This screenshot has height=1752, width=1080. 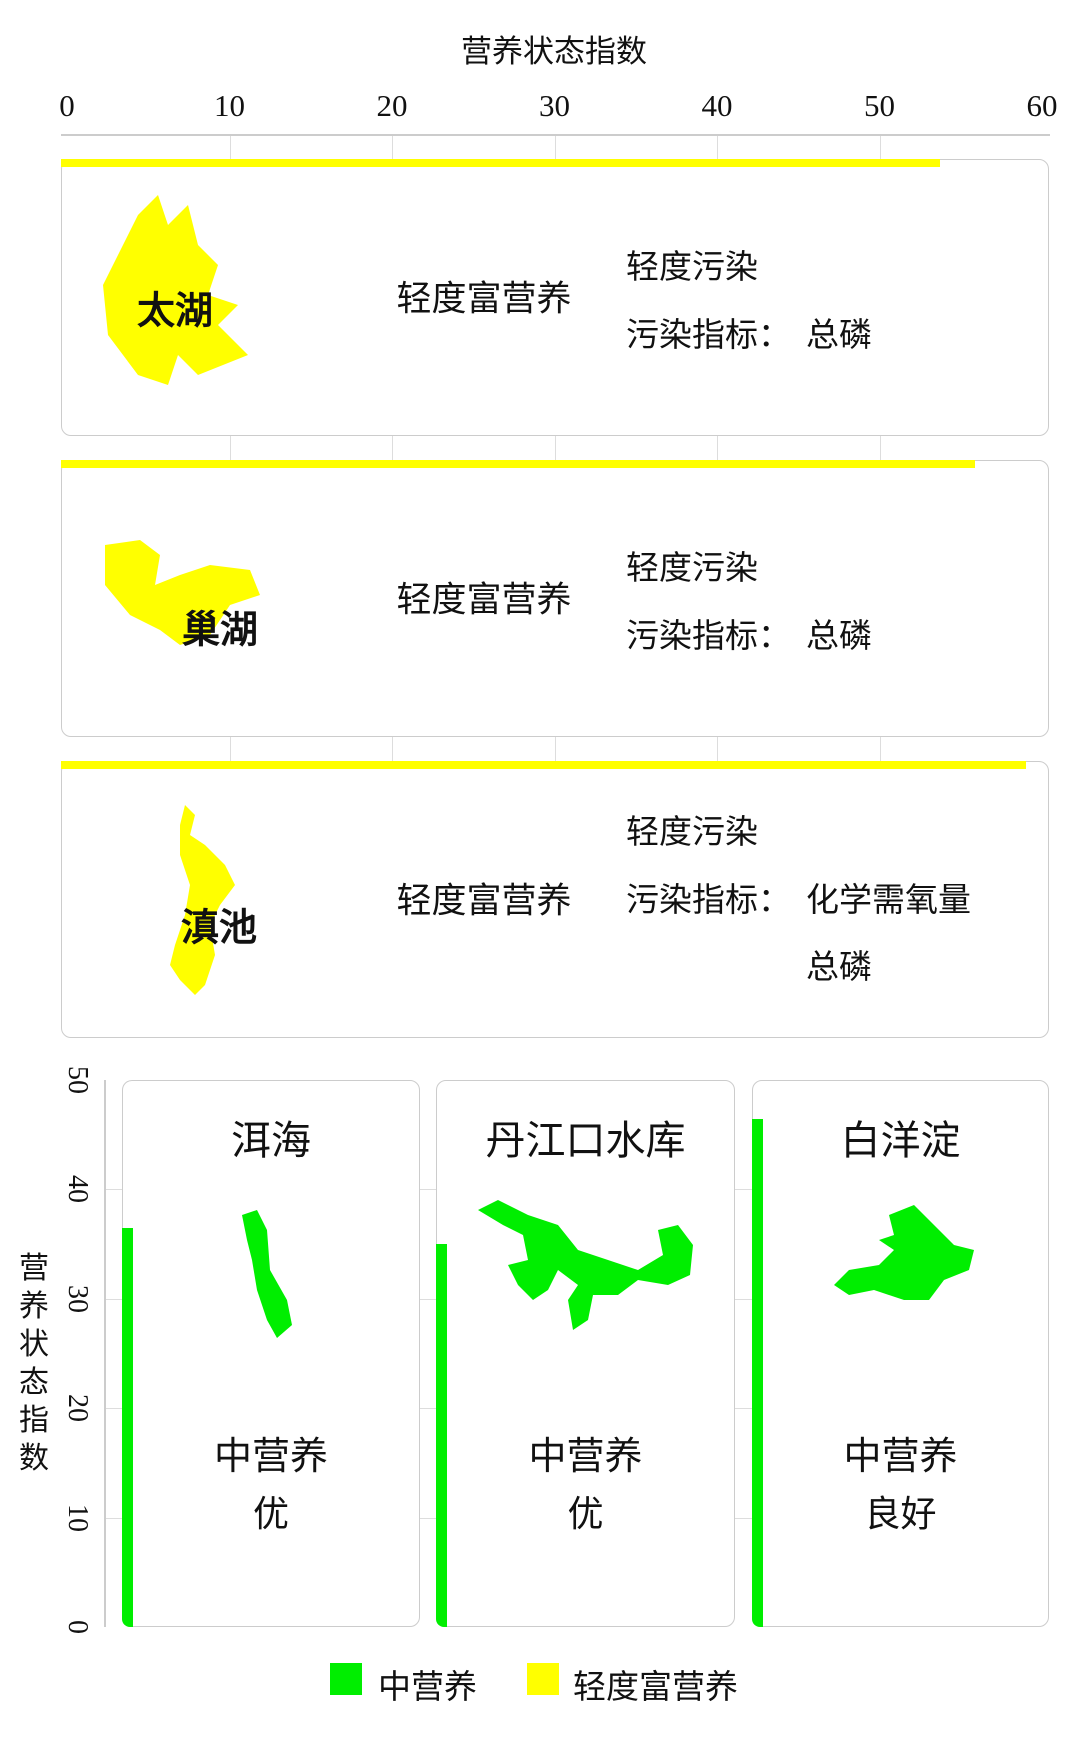 What do you see at coordinates (77, 1627) in the screenshot?
I see `y-tick-label: 0` at bounding box center [77, 1627].